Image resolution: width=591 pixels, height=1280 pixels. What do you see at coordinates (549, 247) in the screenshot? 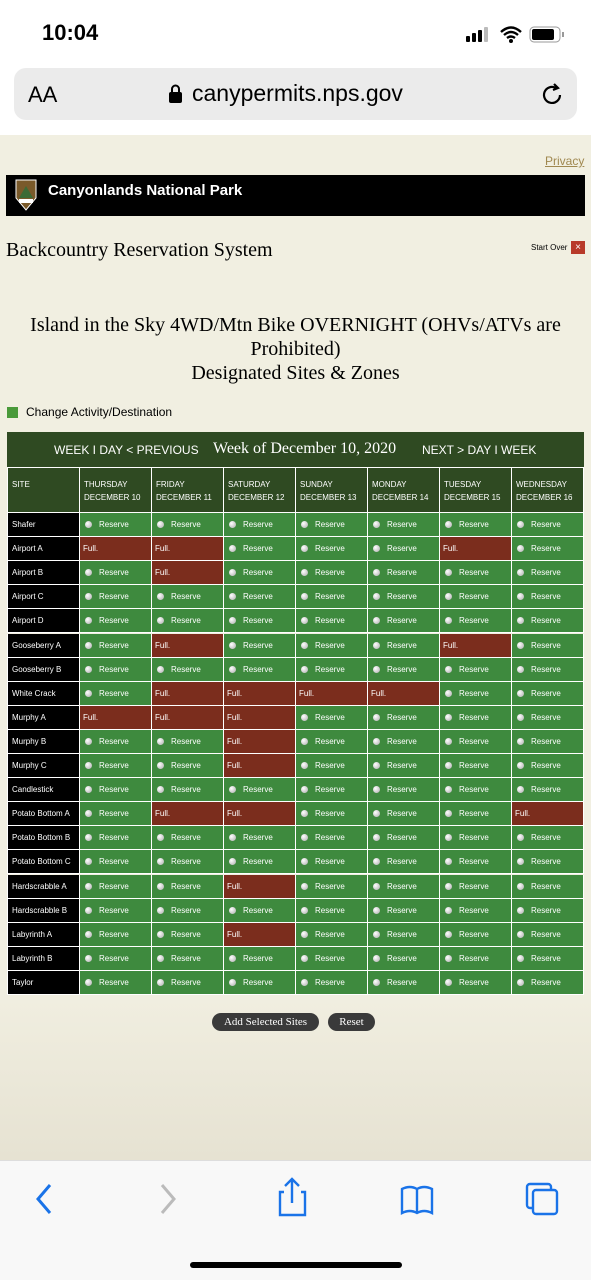
I see `start-over-link: Start Over` at bounding box center [549, 247].